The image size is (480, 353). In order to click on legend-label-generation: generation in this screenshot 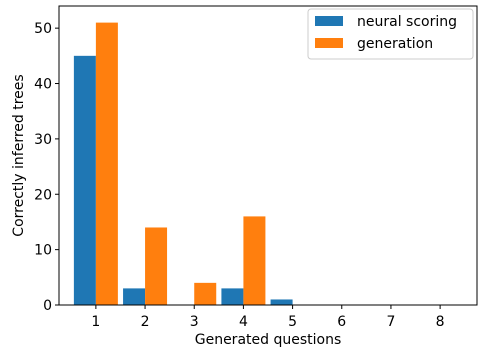, I will do `click(395, 44)`.